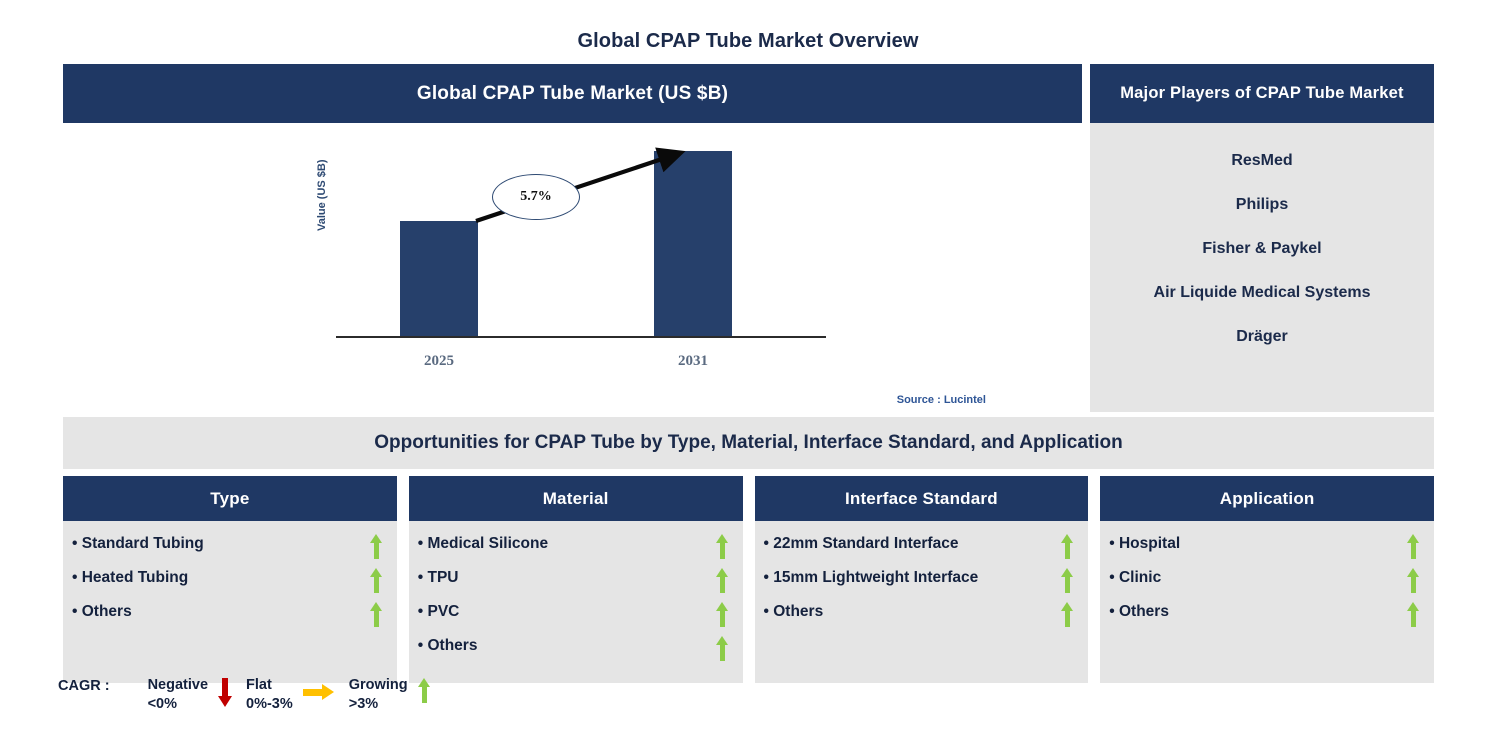 The width and height of the screenshot is (1496, 747). What do you see at coordinates (178, 685) in the screenshot?
I see `legend-negative-label: Negative` at bounding box center [178, 685].